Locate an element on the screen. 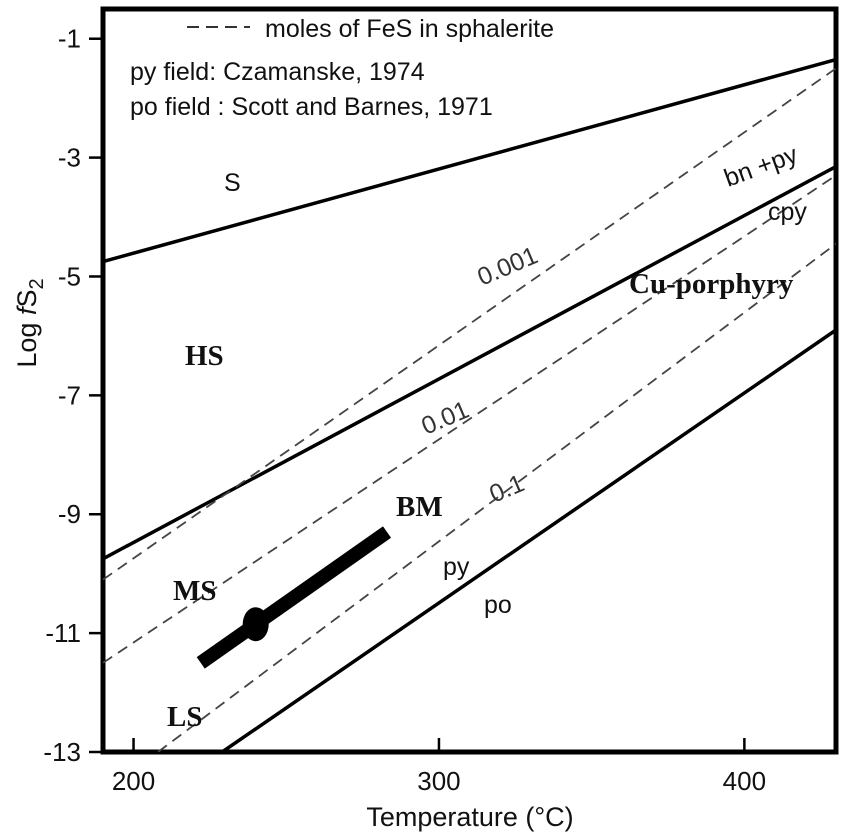  legend-dashed-entry: moles of FeS in sphalerite is located at coordinates (409, 29).